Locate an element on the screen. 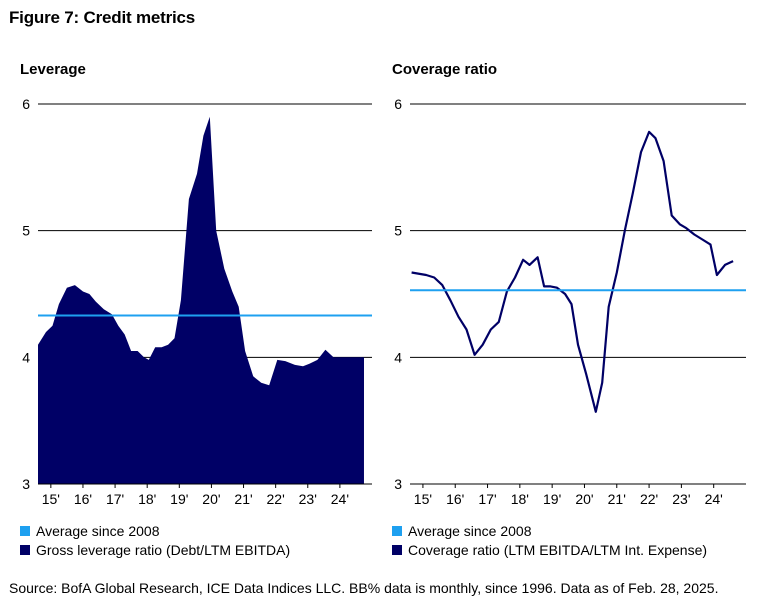 This screenshot has height=606, width=766. coverage-x-tick-label: 21' is located at coordinates (617, 499).